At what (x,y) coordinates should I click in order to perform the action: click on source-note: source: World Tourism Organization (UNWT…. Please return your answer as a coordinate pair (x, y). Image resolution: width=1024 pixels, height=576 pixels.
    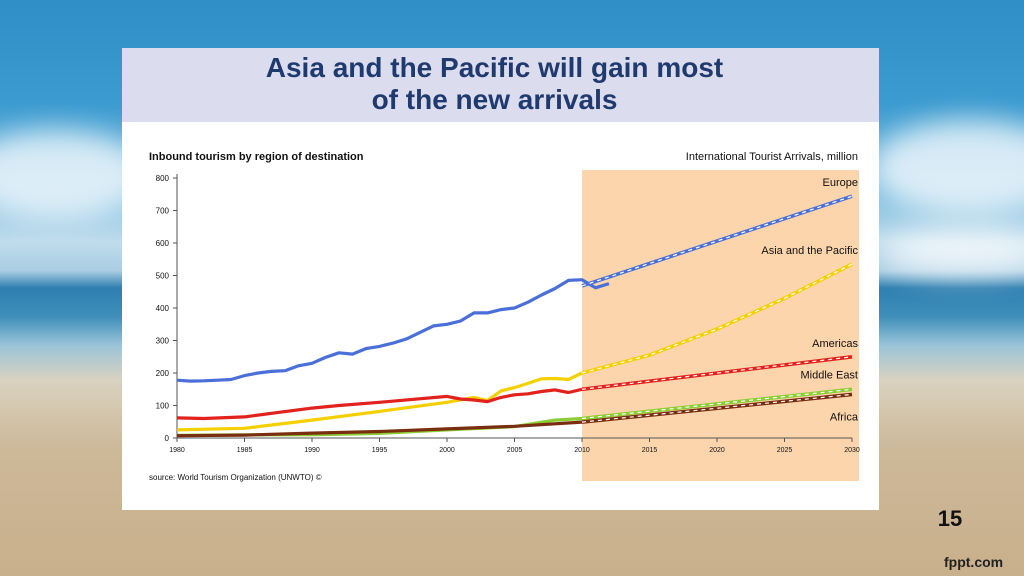
    Looking at the image, I should click on (235, 477).